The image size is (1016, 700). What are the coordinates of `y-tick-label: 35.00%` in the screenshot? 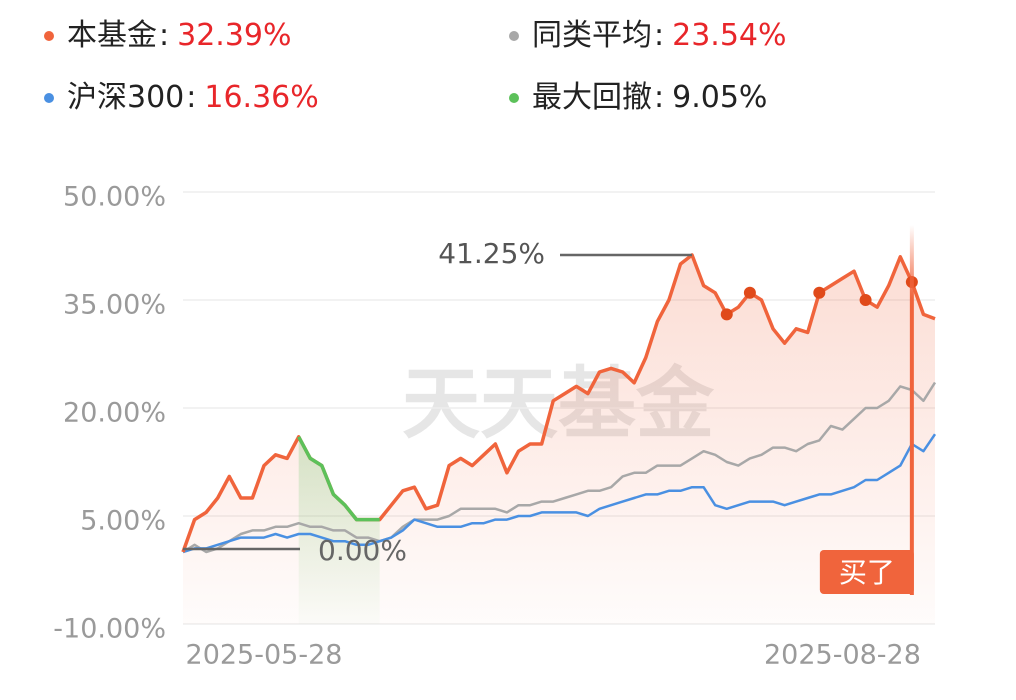 It's located at (114, 305).